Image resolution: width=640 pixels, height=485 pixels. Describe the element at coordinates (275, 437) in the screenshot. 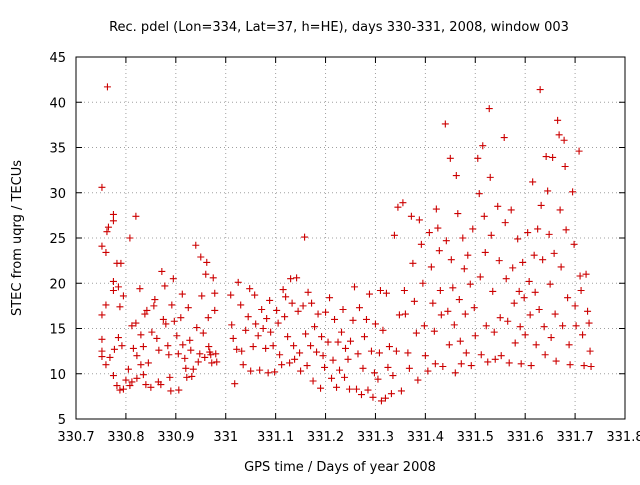

I see `x-tick-label: 331.1` at that location.